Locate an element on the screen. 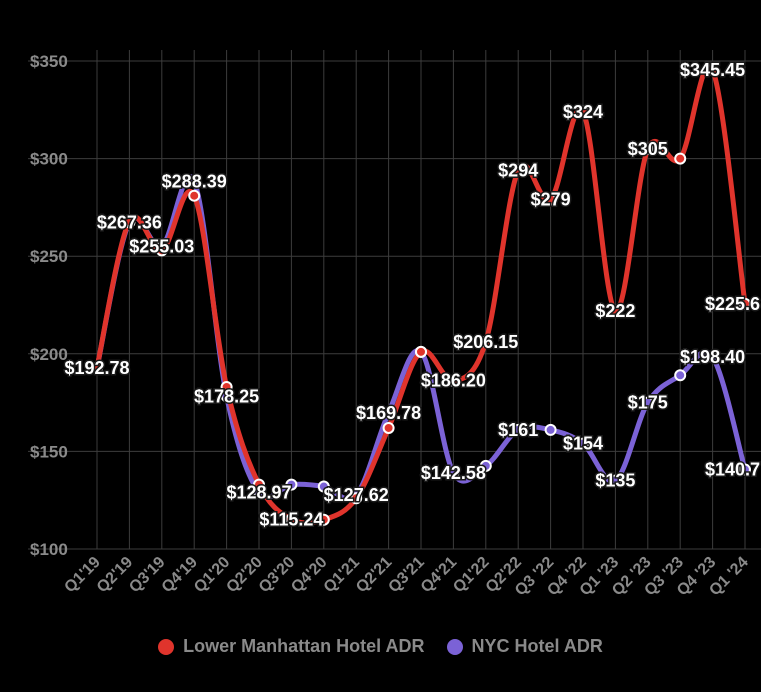  legend-swatch-lower-manhattan is located at coordinates (166, 646).